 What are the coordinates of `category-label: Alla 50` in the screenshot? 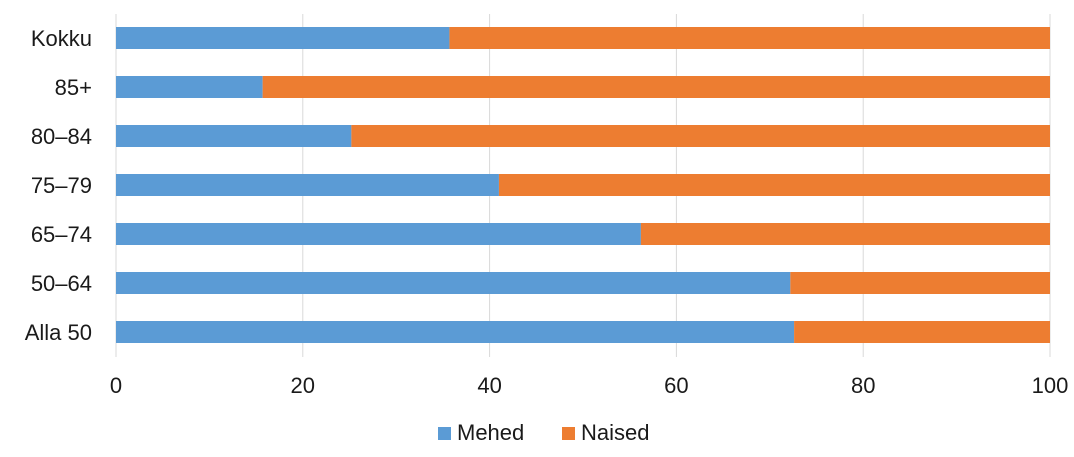 It's located at (58, 332).